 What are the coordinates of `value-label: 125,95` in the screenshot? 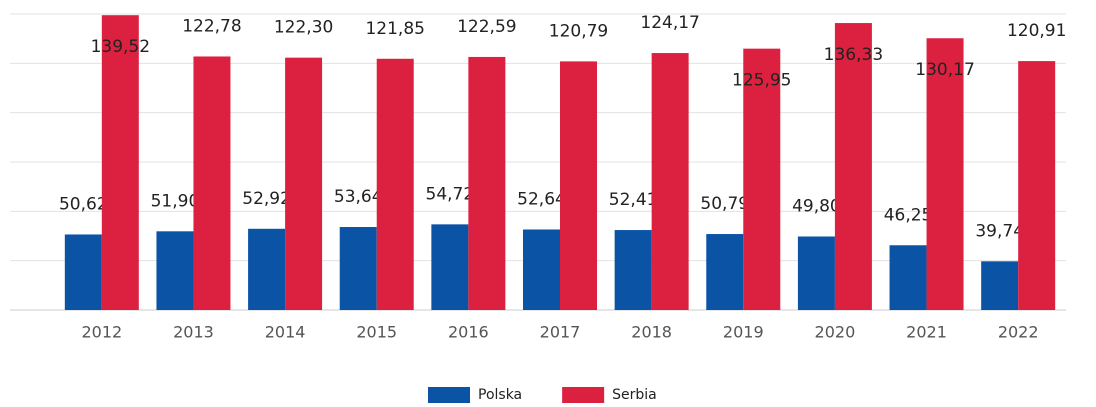 It's located at (761, 81).